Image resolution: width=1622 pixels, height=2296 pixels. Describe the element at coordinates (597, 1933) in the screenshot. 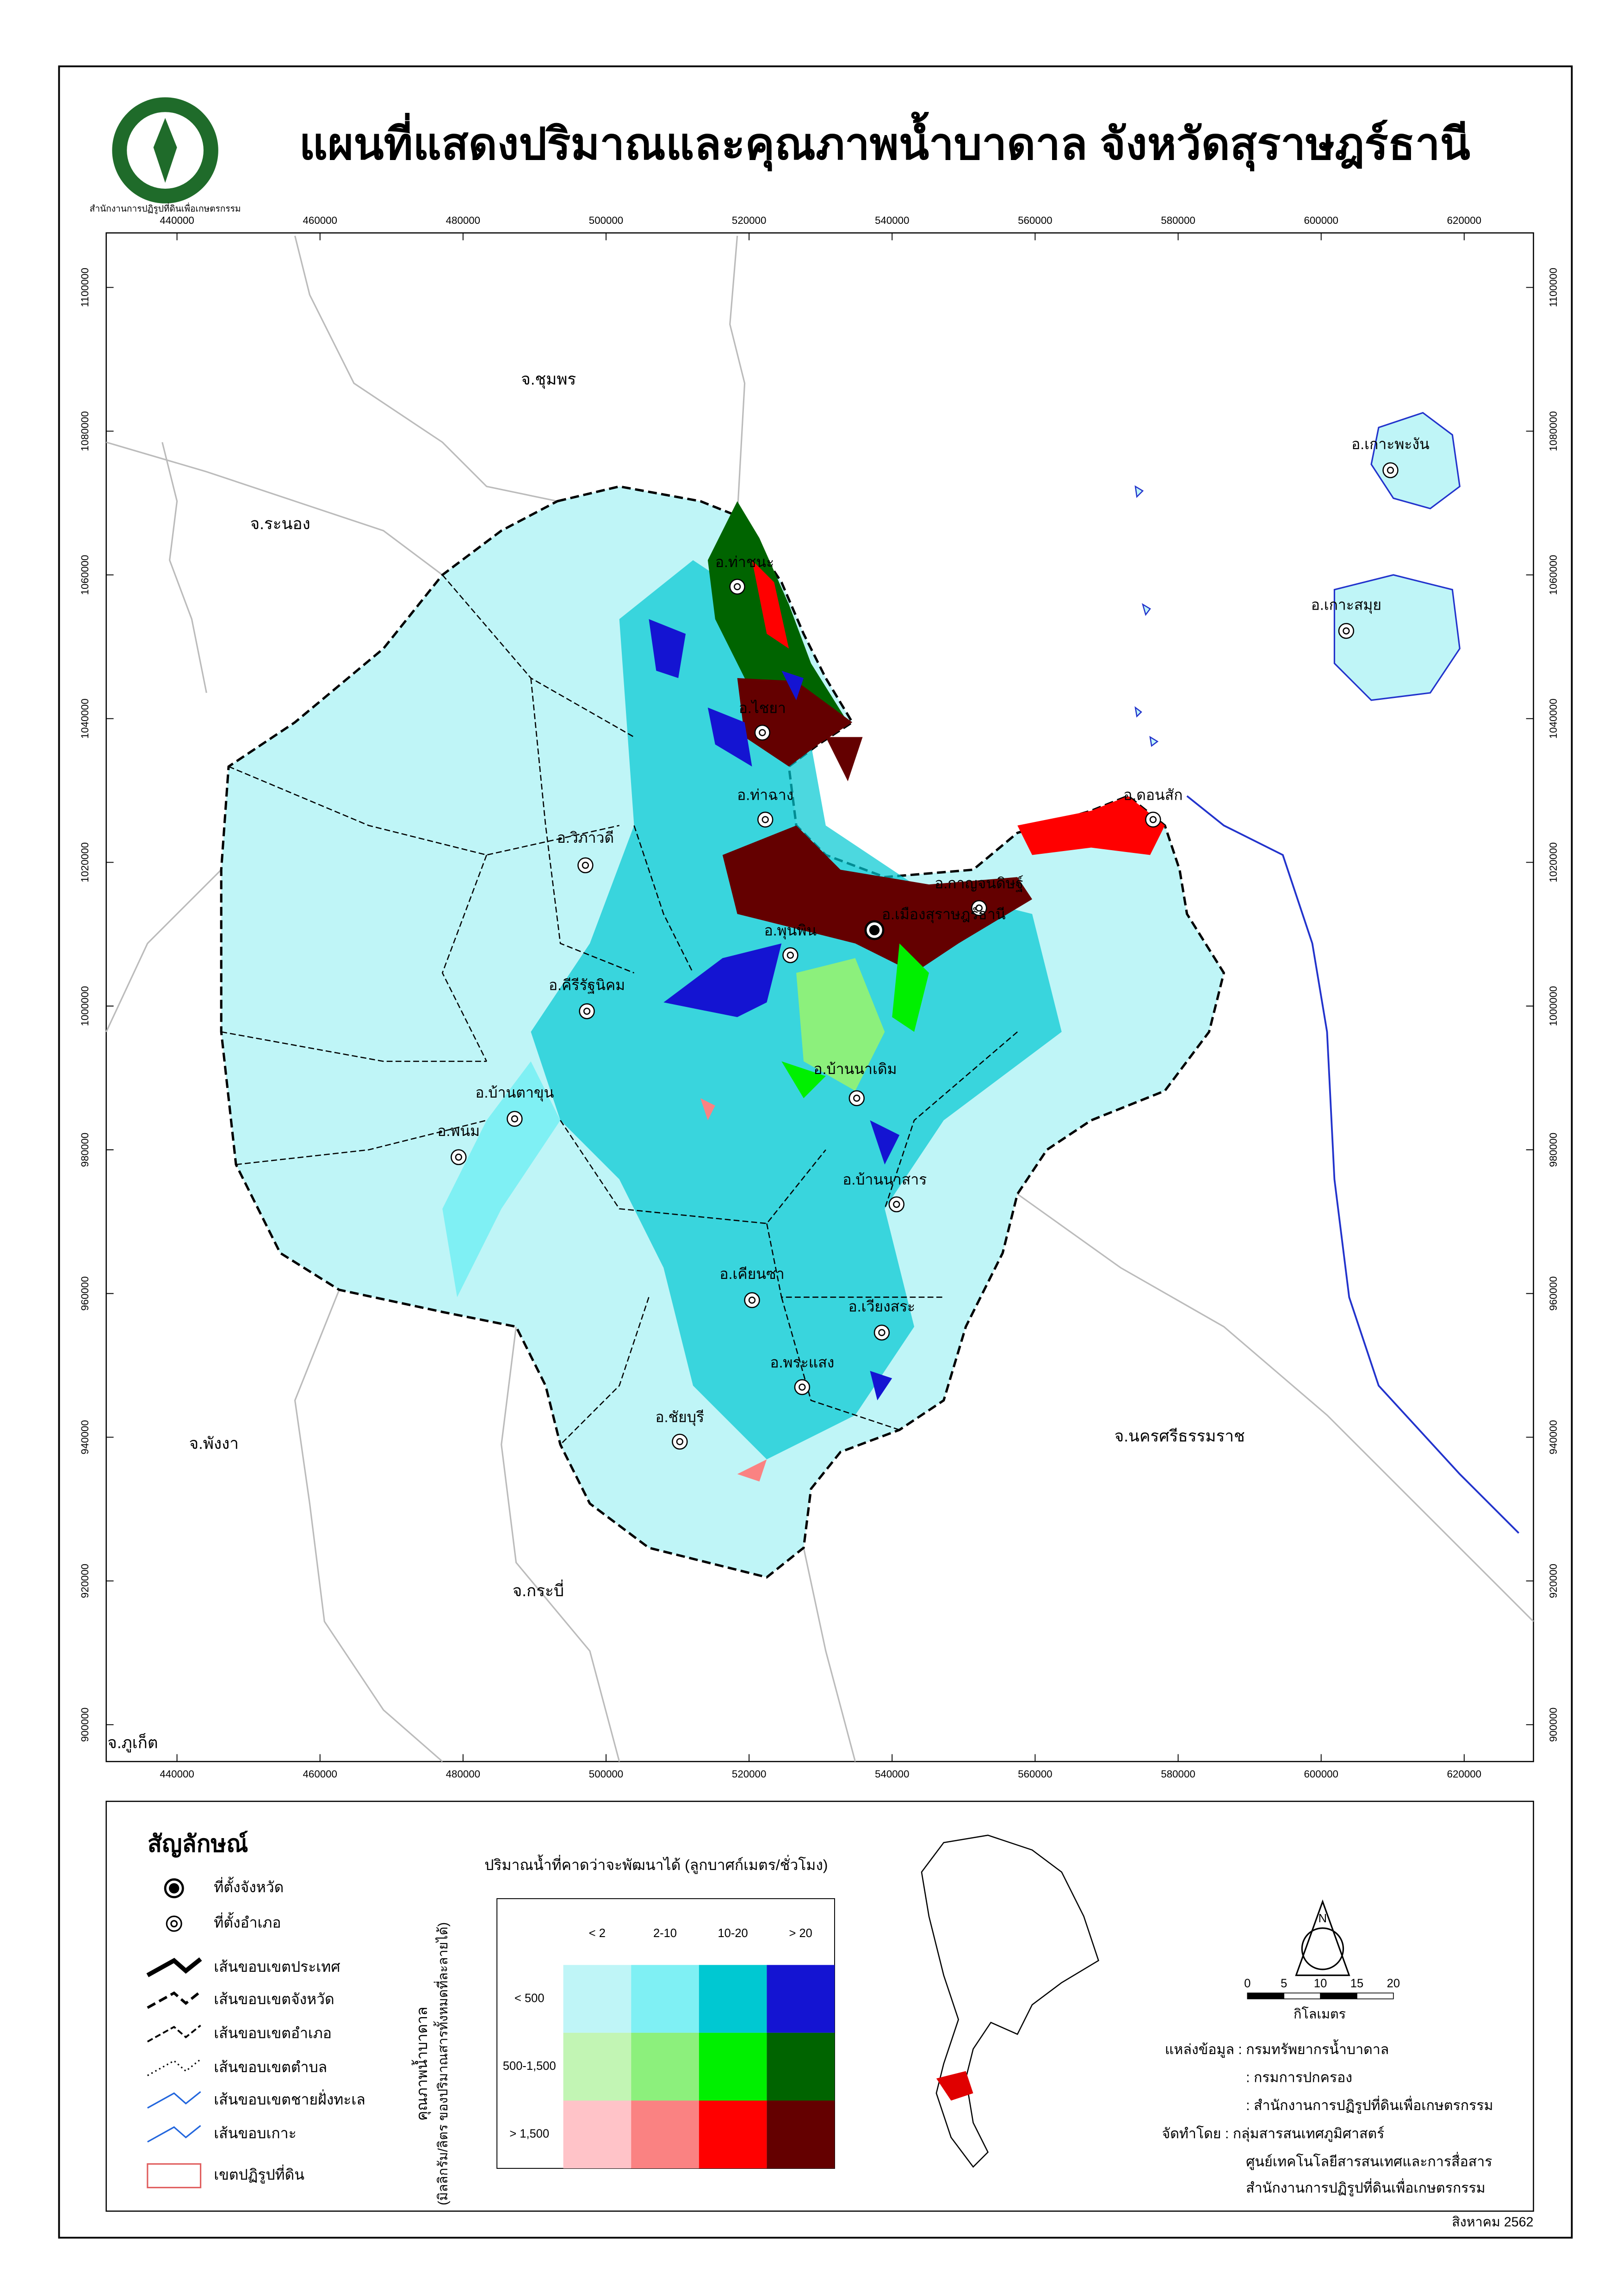

I see `matrix-column-label: < 2` at that location.